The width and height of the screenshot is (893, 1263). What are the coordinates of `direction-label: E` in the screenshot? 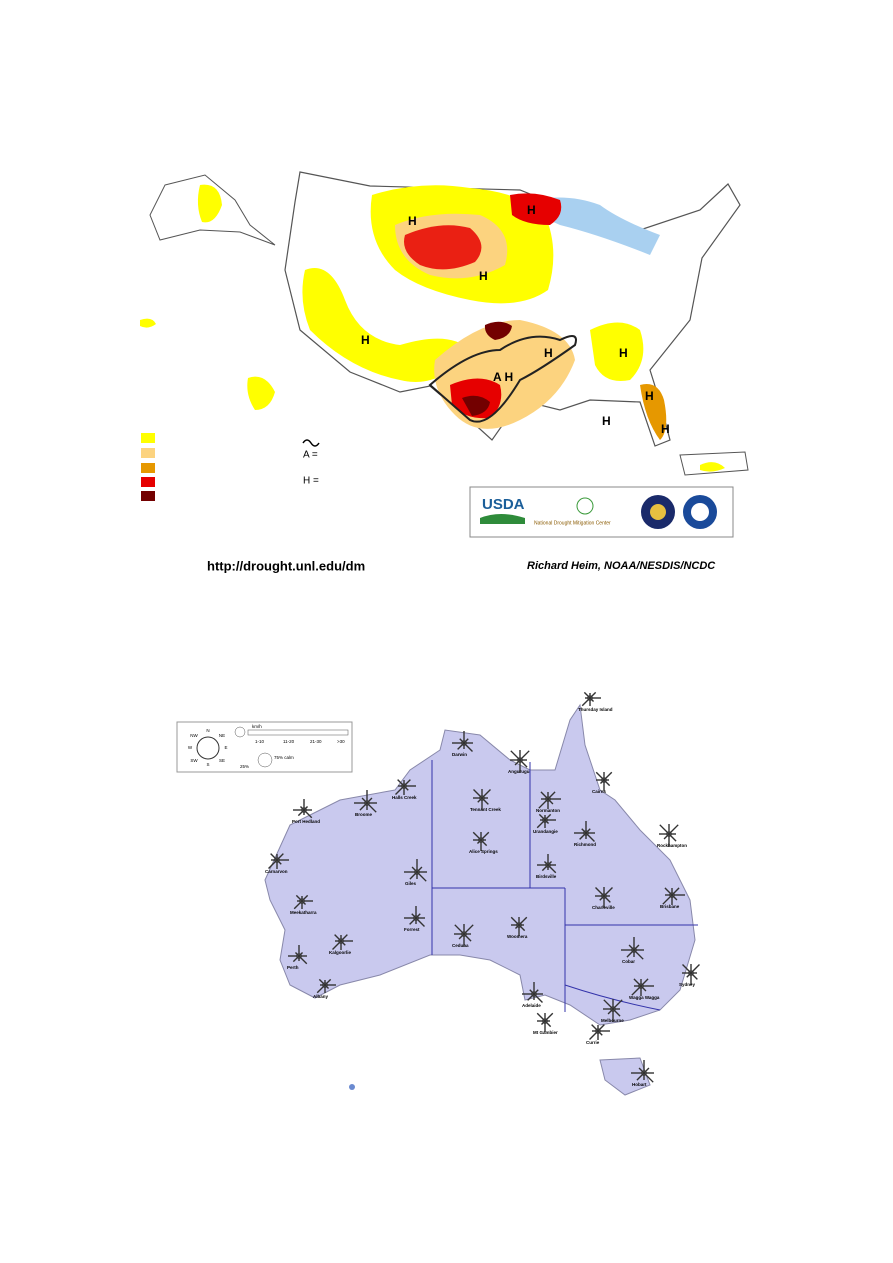 It's located at (225, 747).